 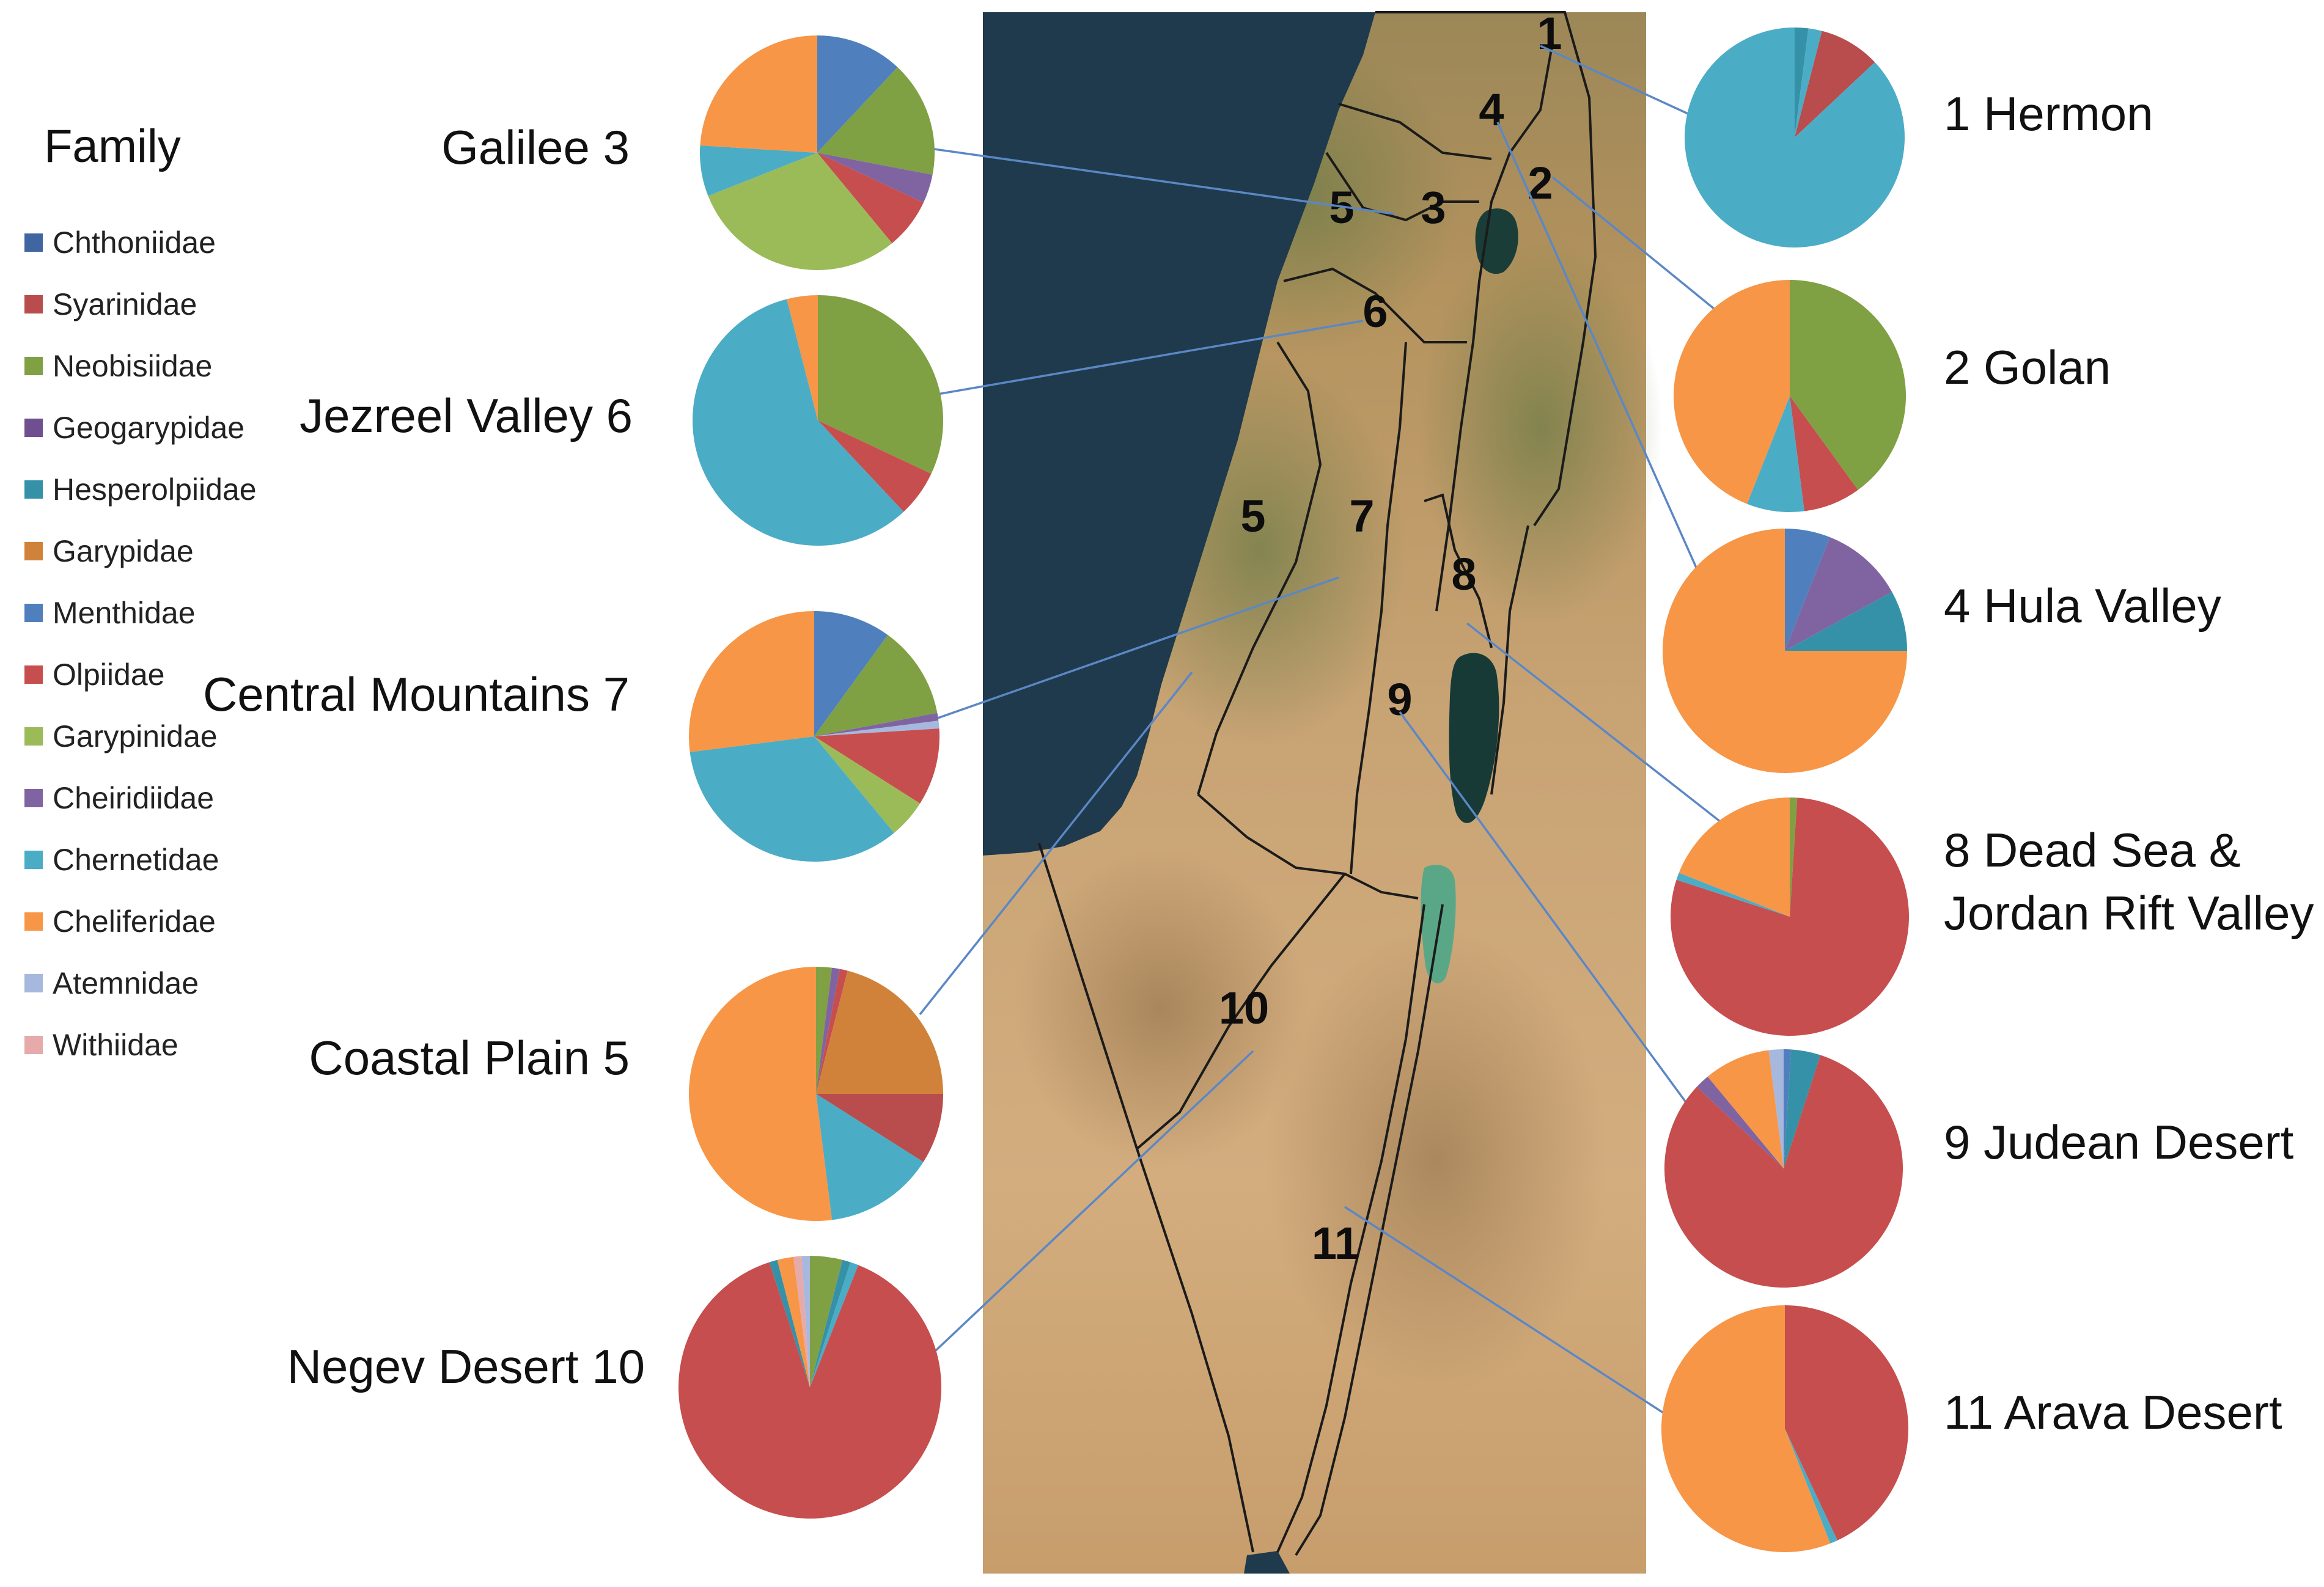 What do you see at coordinates (140, 489) in the screenshot?
I see `legend-item-hesperolpiidae: Hesperolpiidae` at bounding box center [140, 489].